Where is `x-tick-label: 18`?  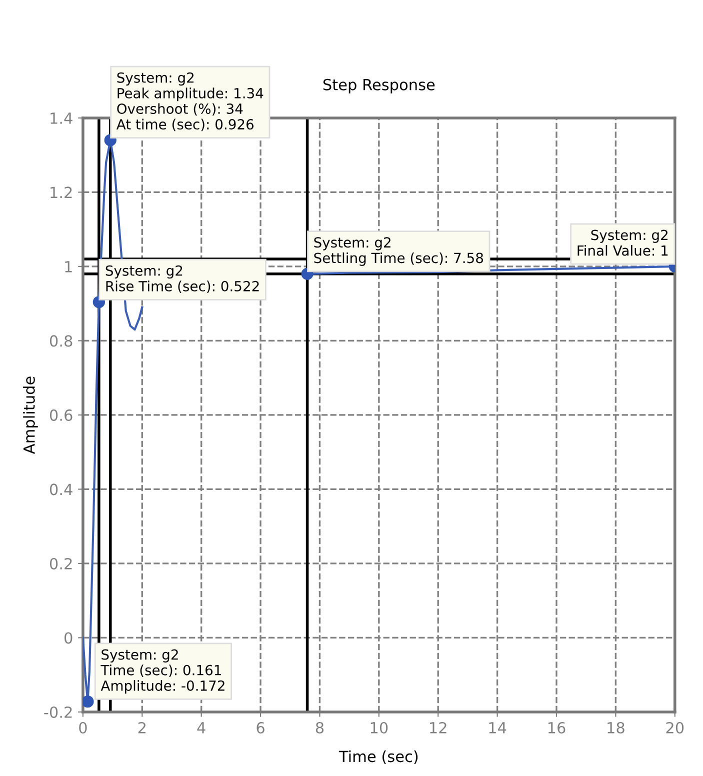 x-tick-label: 18 is located at coordinates (616, 728).